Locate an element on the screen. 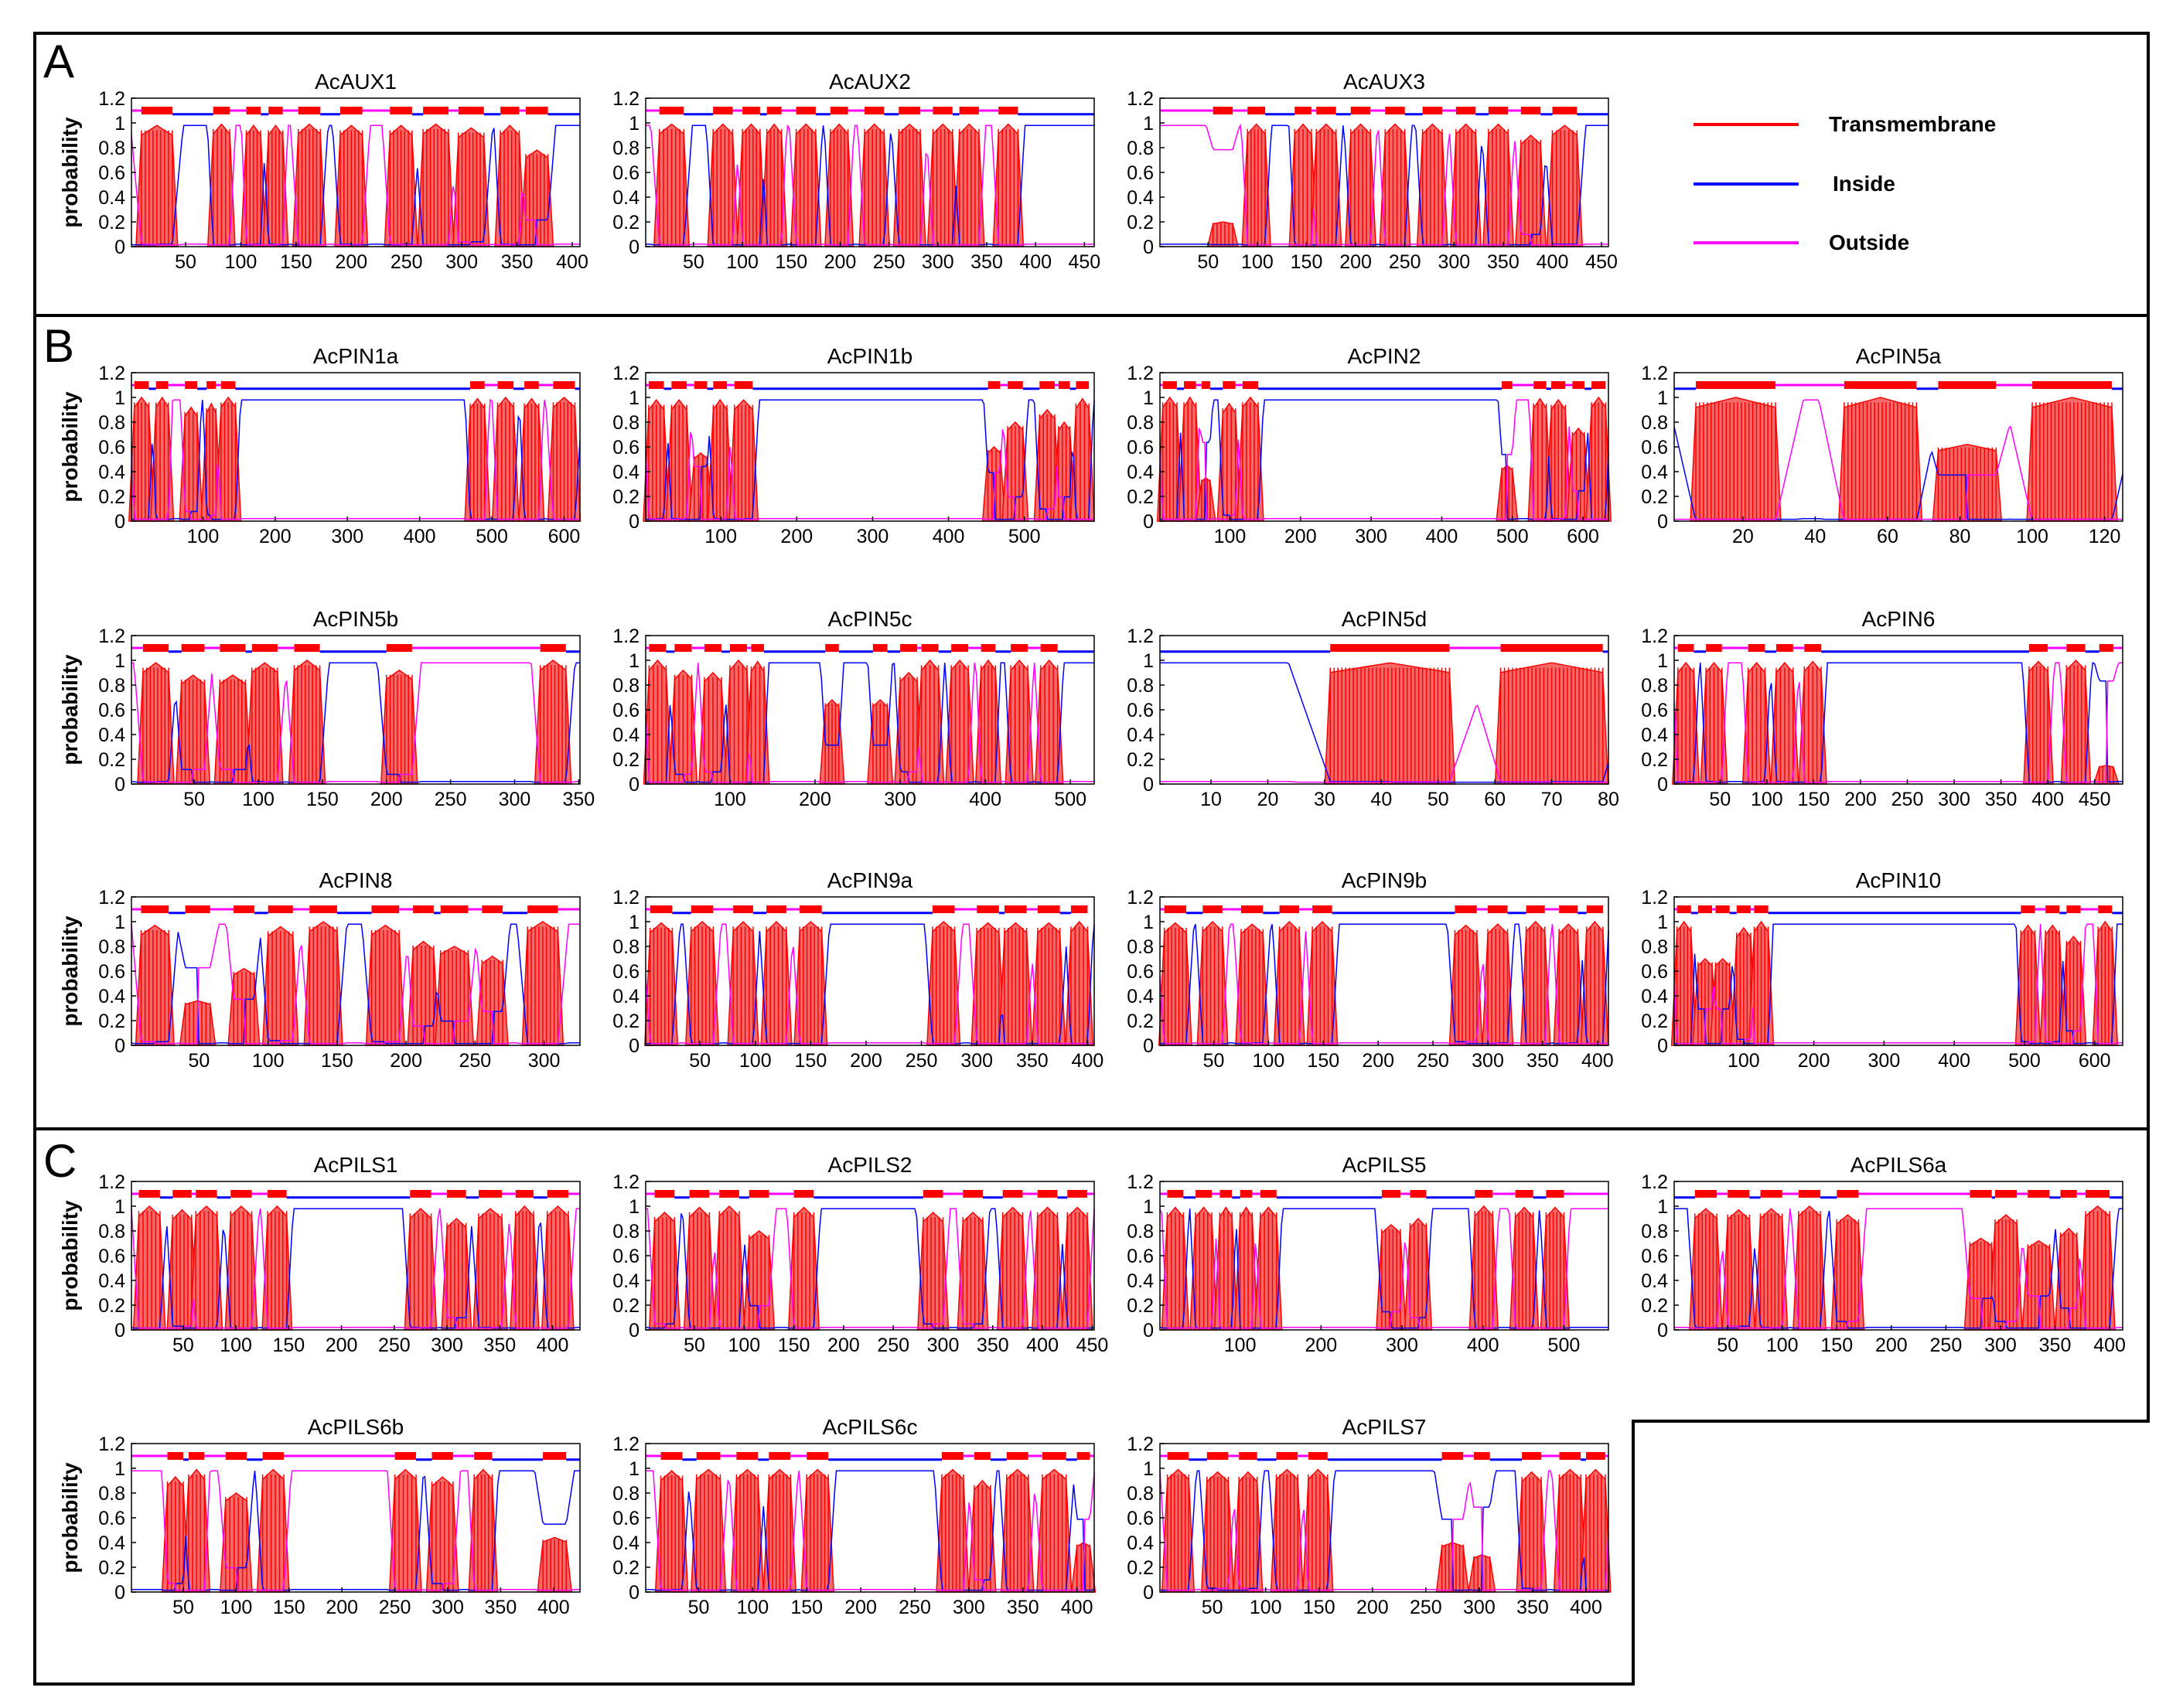  x-tick-label: 30 is located at coordinates (1324, 799).